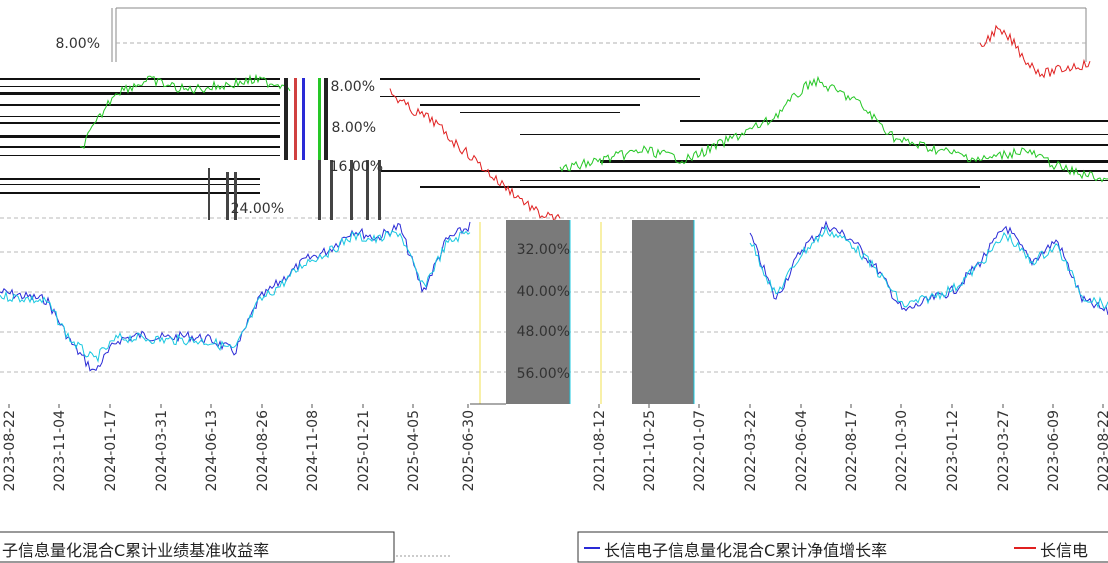  What do you see at coordinates (313, 450) in the screenshot?
I see `x-tick-label: 2024-11-08` at bounding box center [313, 450].